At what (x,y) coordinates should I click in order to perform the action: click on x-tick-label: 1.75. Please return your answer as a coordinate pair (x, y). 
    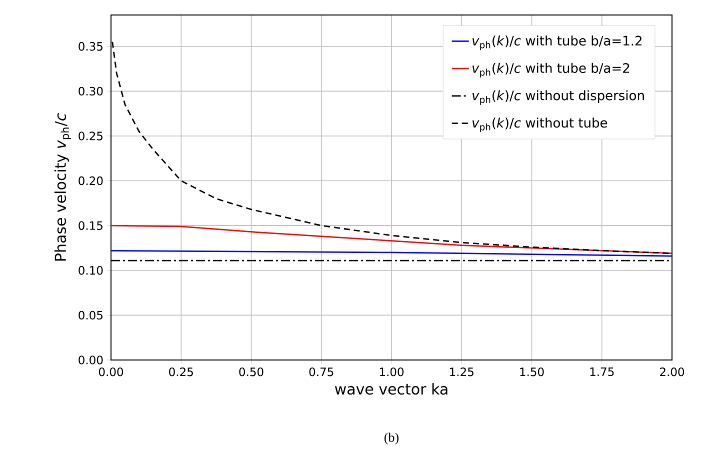
    Looking at the image, I should click on (602, 372).